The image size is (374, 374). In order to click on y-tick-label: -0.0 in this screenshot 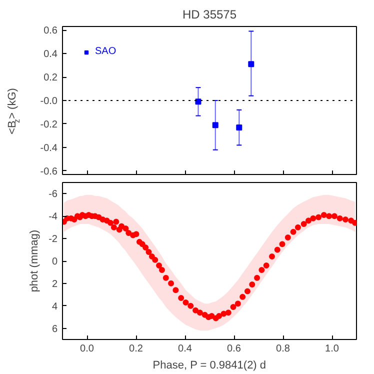, I will do `click(49, 101)`.